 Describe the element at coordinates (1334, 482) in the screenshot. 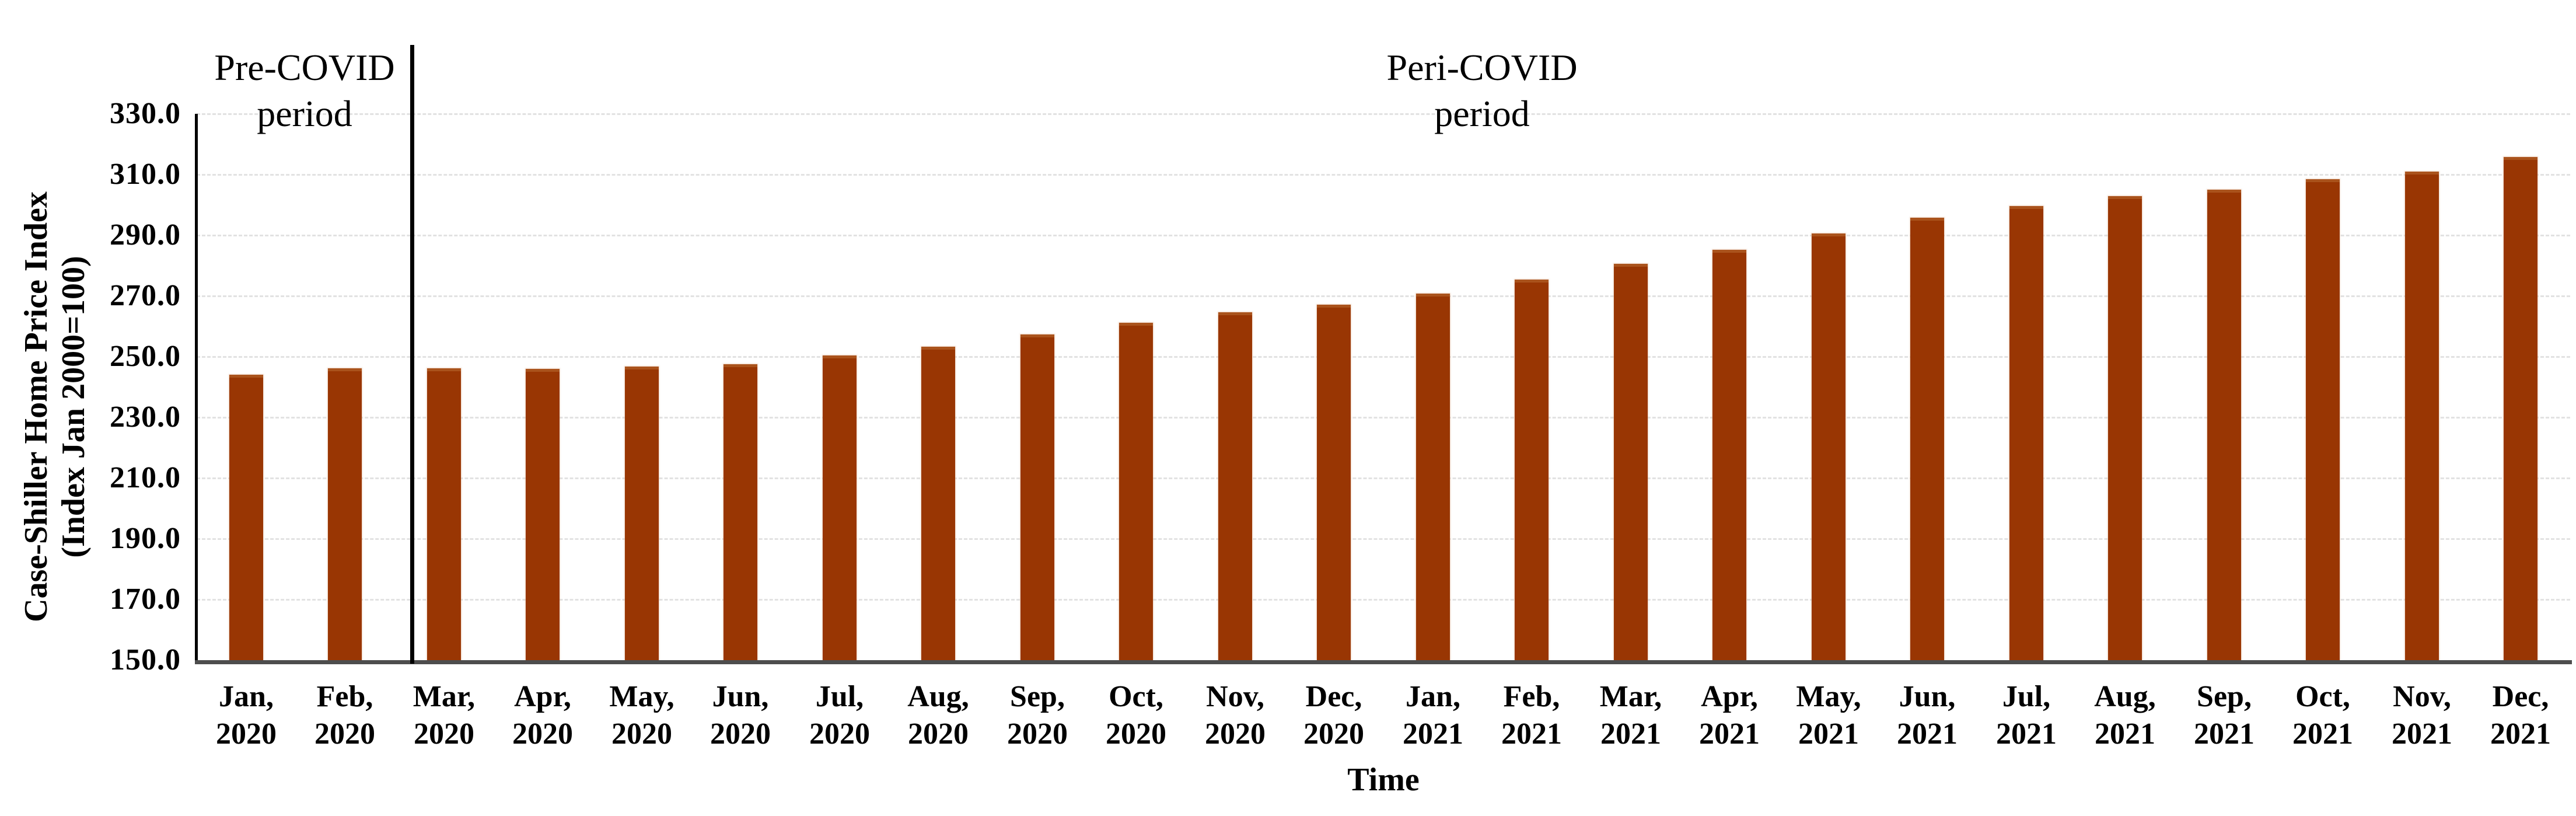

I see `bar-dec-2020` at that location.